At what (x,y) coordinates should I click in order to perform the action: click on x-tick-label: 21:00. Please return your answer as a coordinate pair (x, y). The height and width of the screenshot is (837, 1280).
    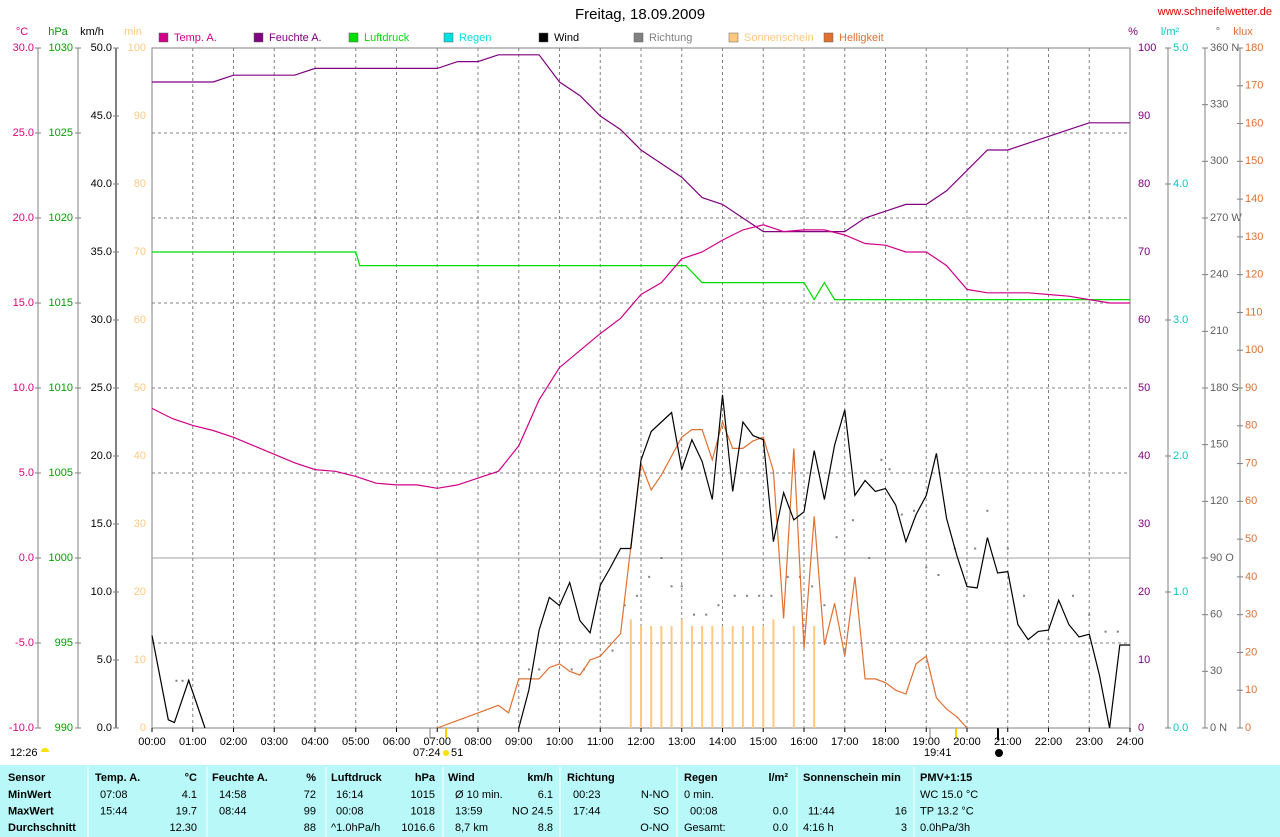
    Looking at the image, I should click on (1008, 742).